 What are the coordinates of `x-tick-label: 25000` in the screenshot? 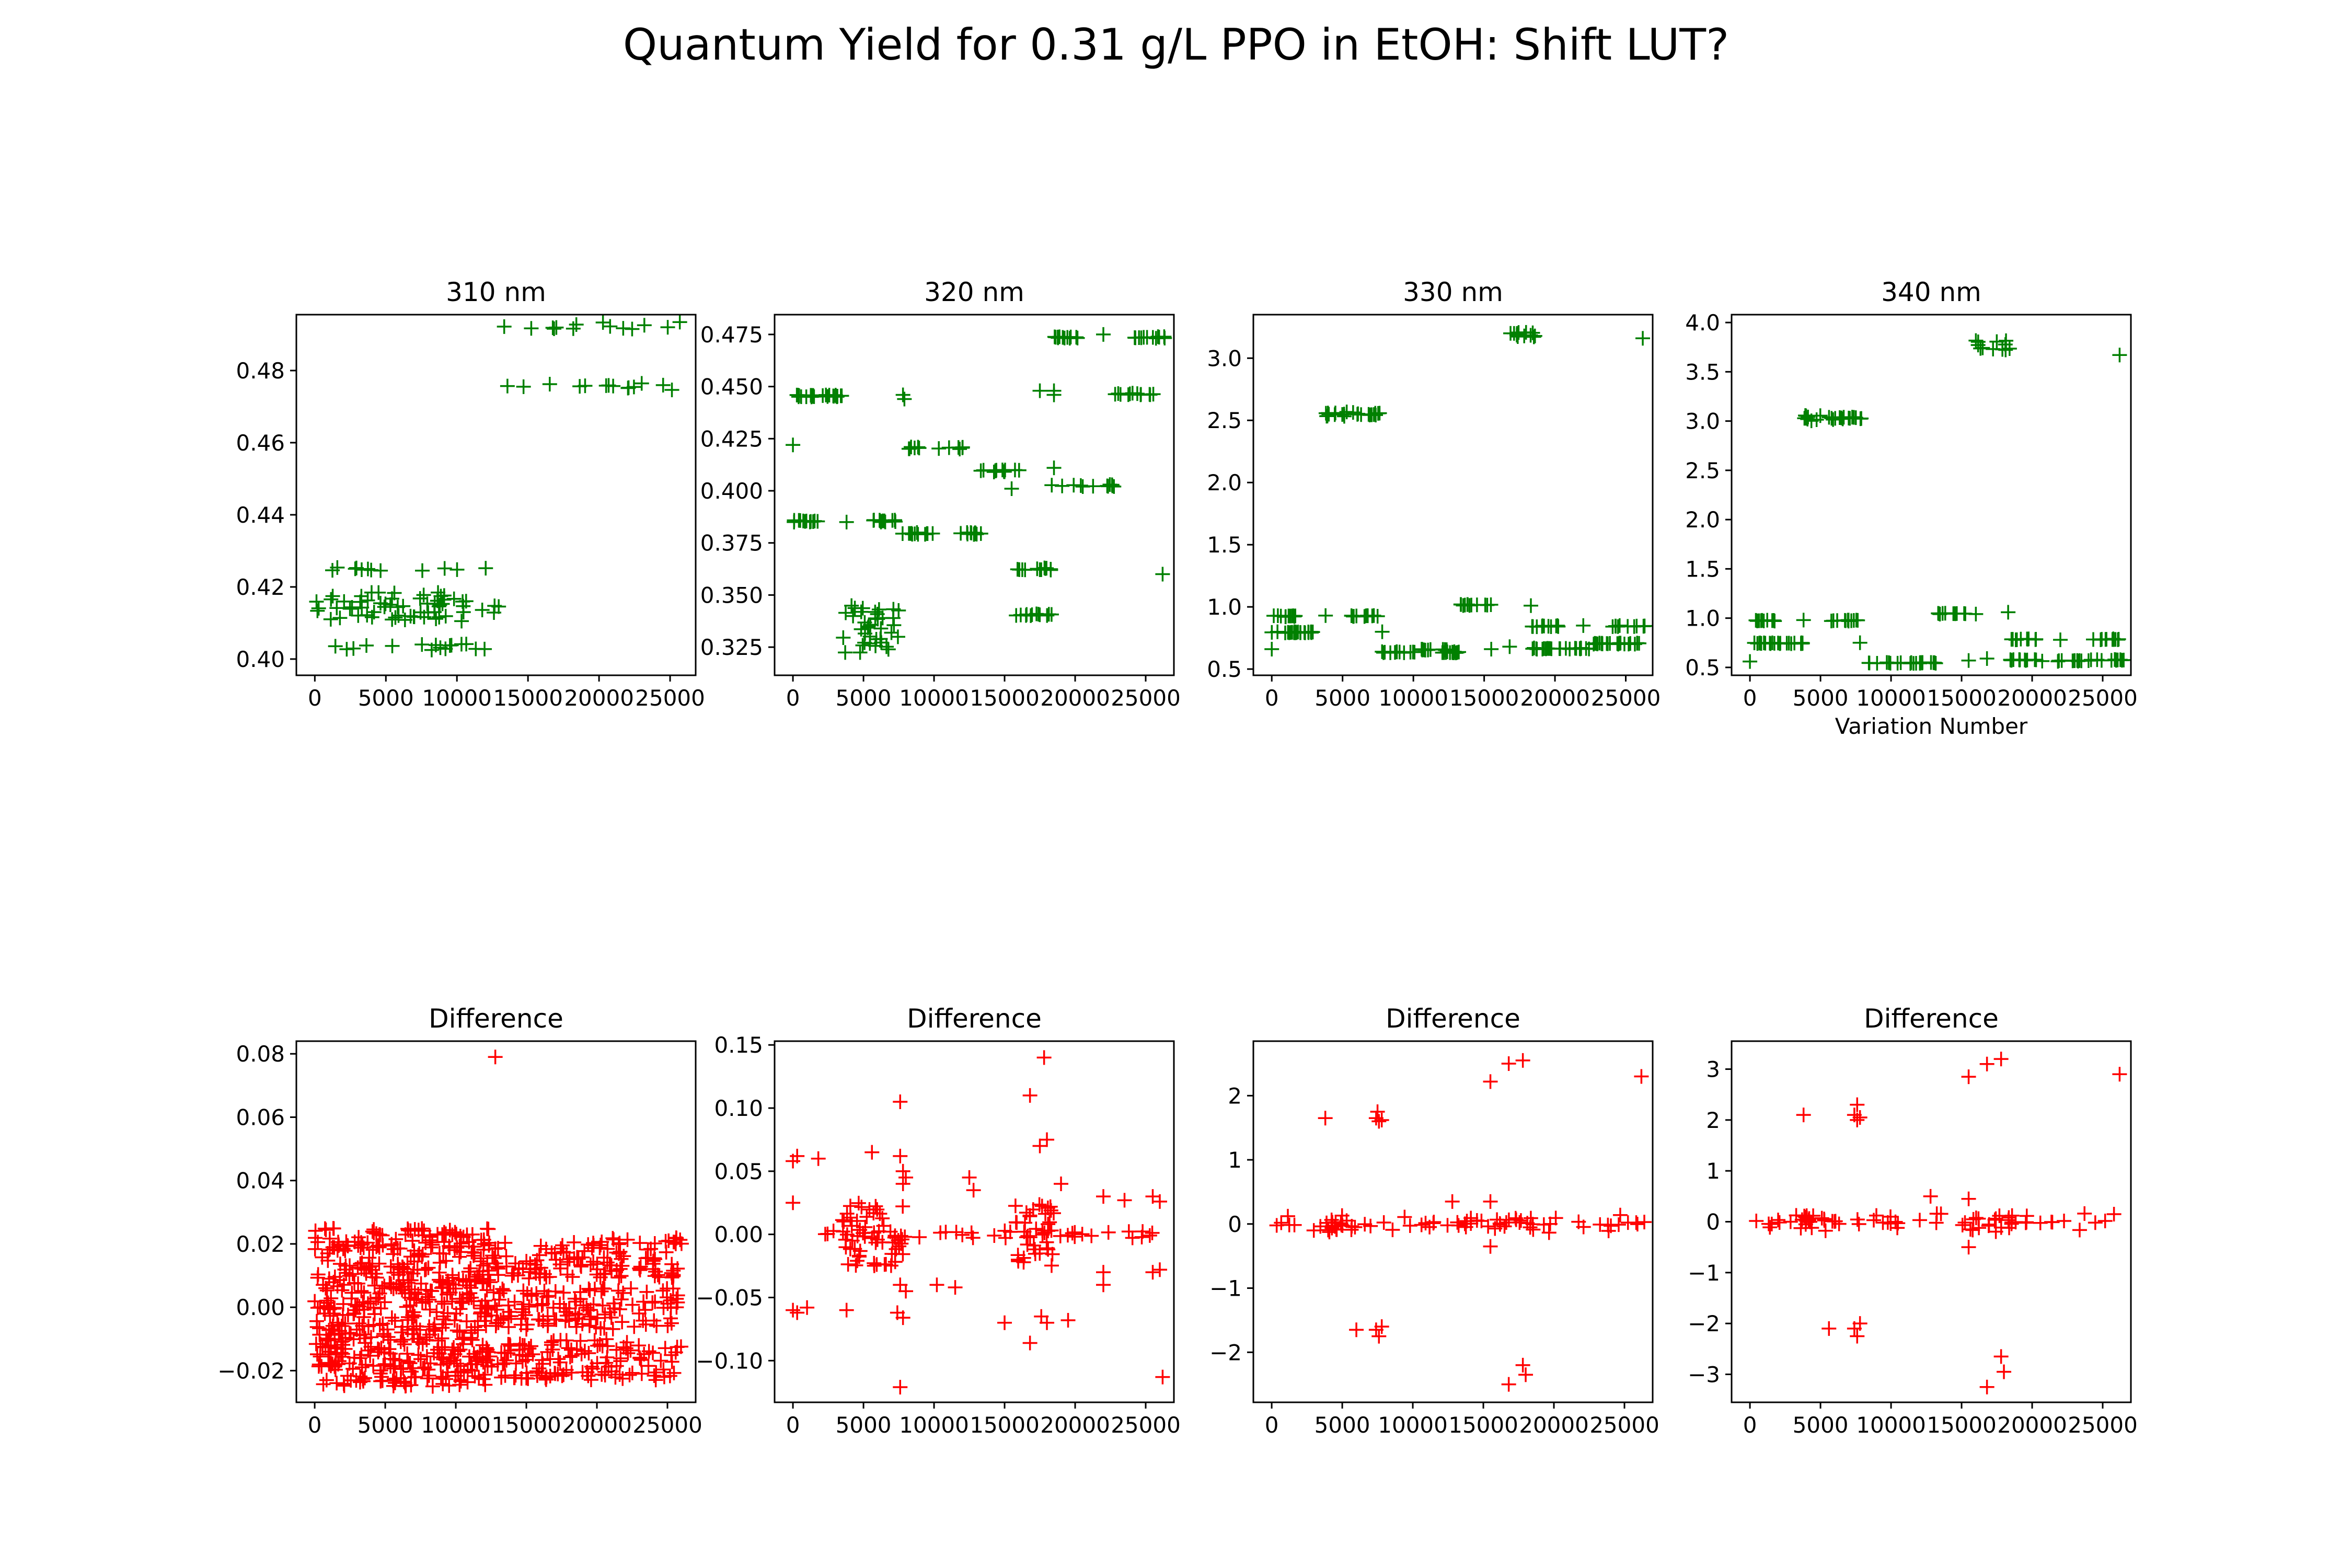 It's located at (1146, 698).